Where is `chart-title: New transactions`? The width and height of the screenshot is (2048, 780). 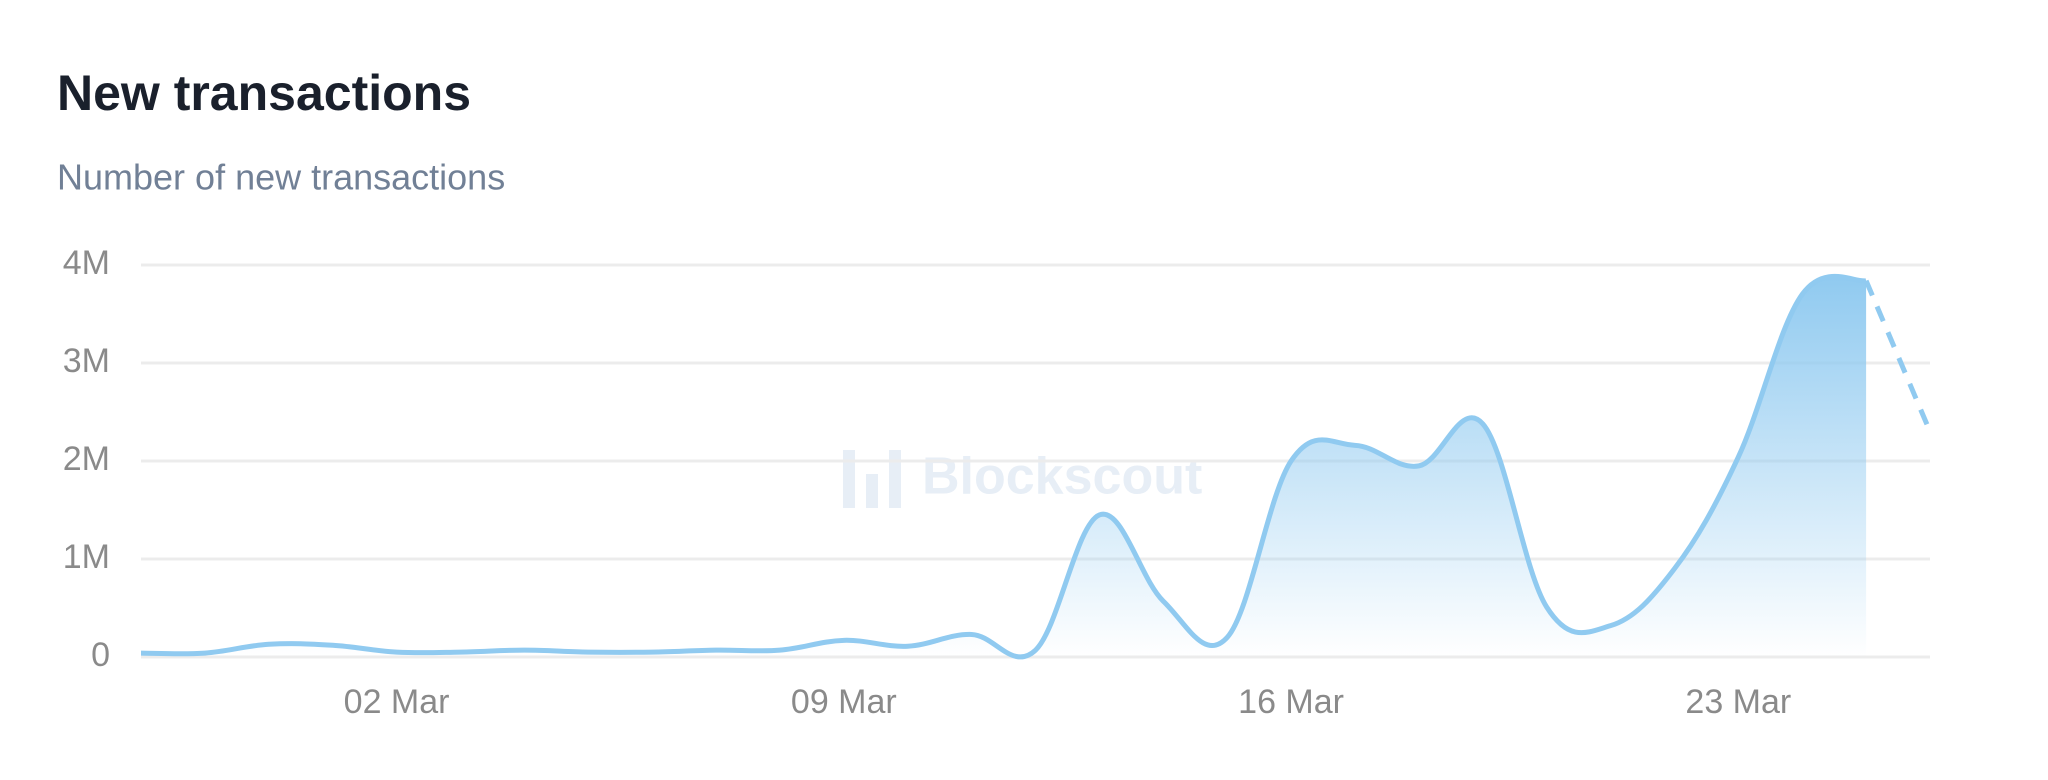 chart-title: New transactions is located at coordinates (264, 93).